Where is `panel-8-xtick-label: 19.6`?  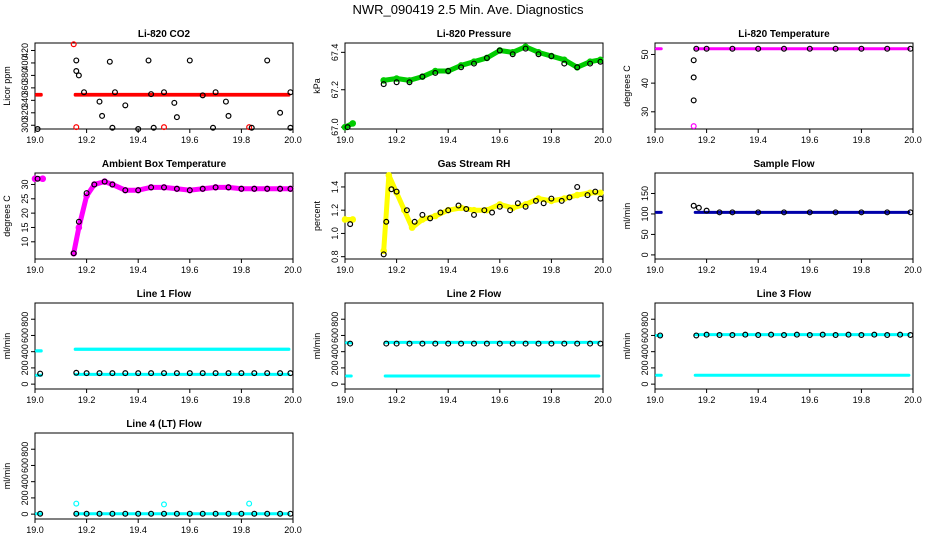 panel-8-xtick-label: 19.6 is located at coordinates (500, 400).